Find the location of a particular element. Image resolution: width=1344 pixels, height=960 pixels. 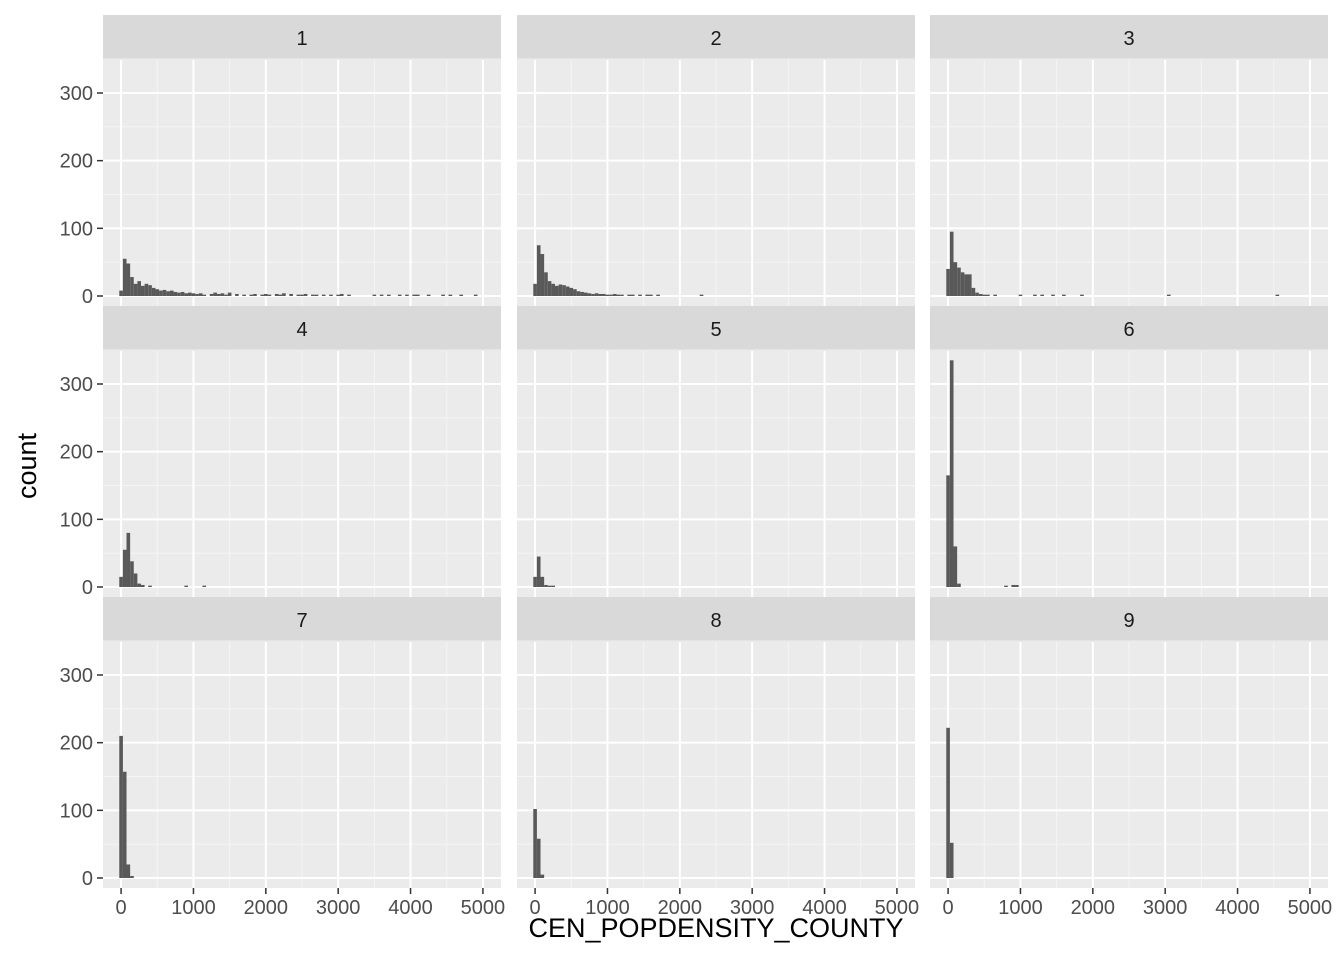

facet-strip-label: 2 is located at coordinates (715, 39).